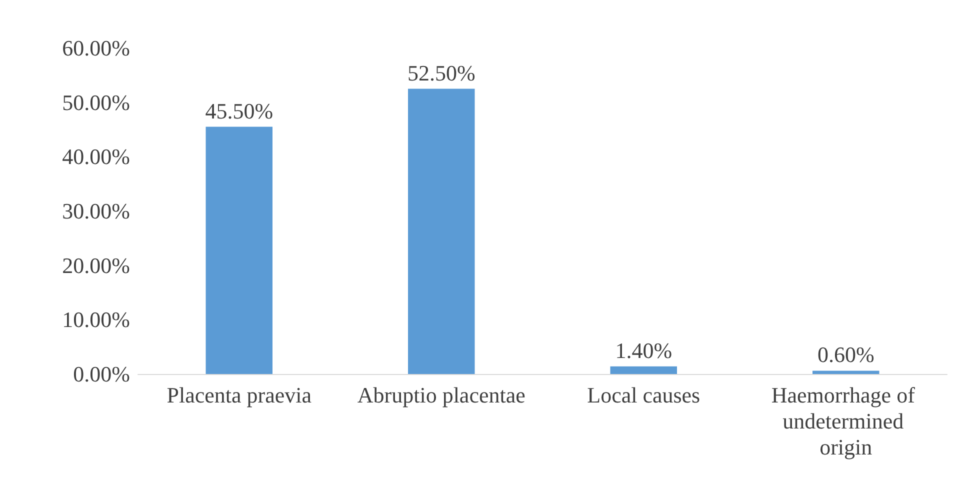  What do you see at coordinates (96, 265) in the screenshot?
I see `y-tick-label: 20.00%` at bounding box center [96, 265].